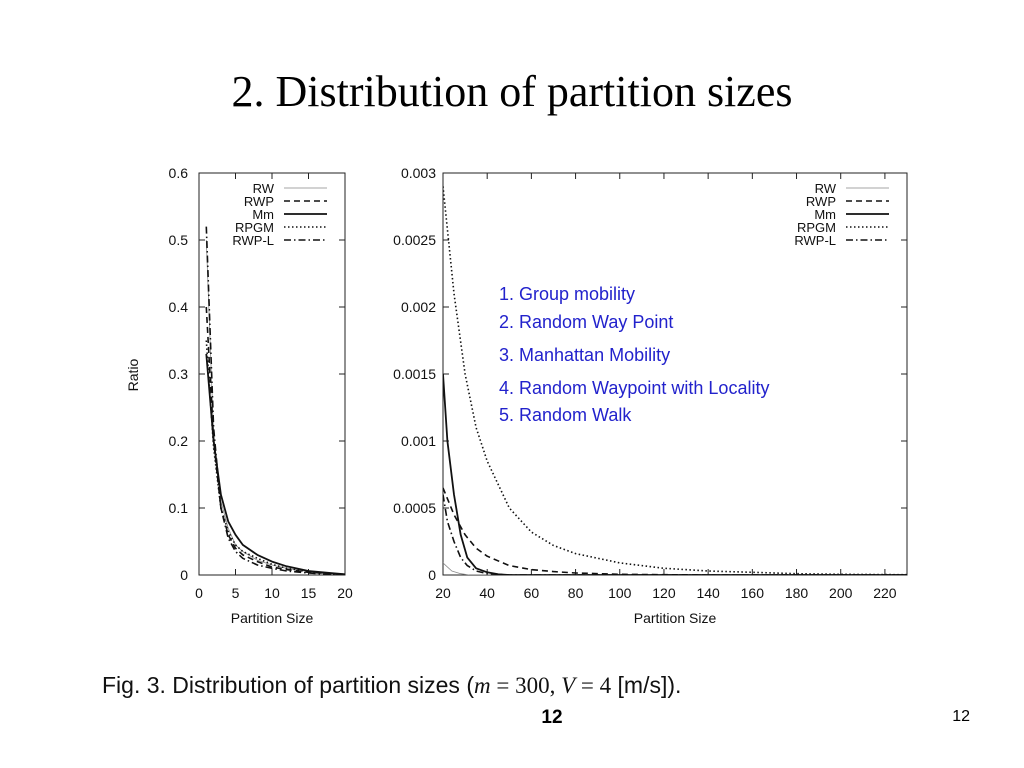  I want to click on annotation-item: 3. Manhattan Mobility, so click(585, 355).